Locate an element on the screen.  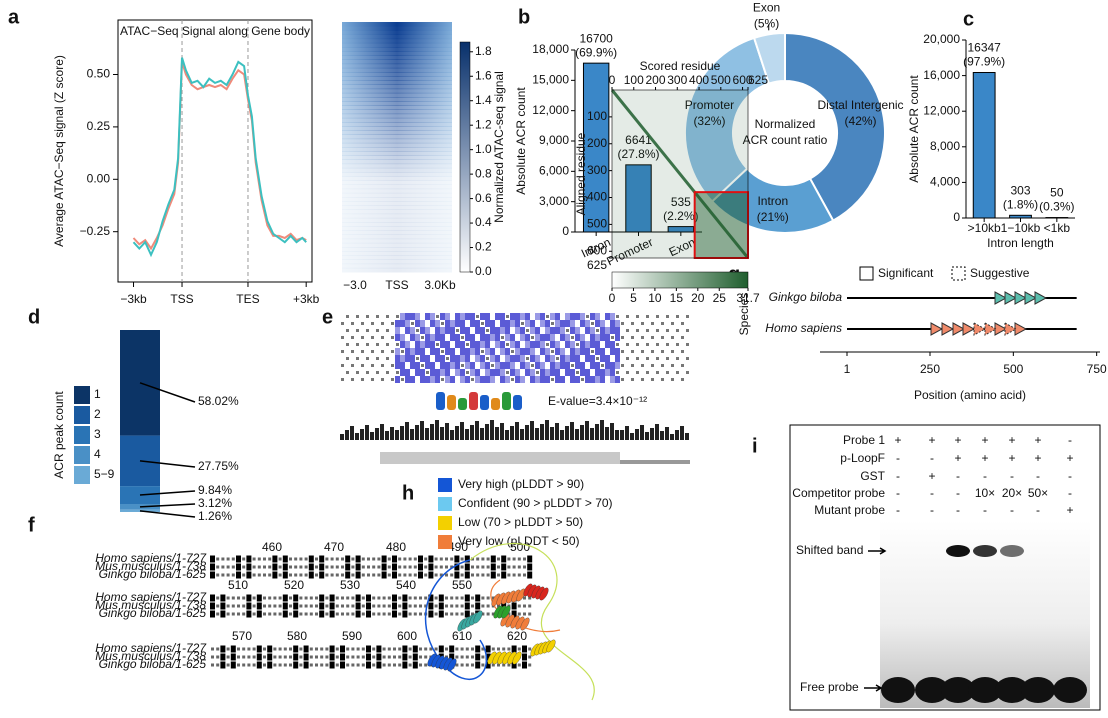
track-label: Ginkgo biloba is located at coordinates (806, 297).